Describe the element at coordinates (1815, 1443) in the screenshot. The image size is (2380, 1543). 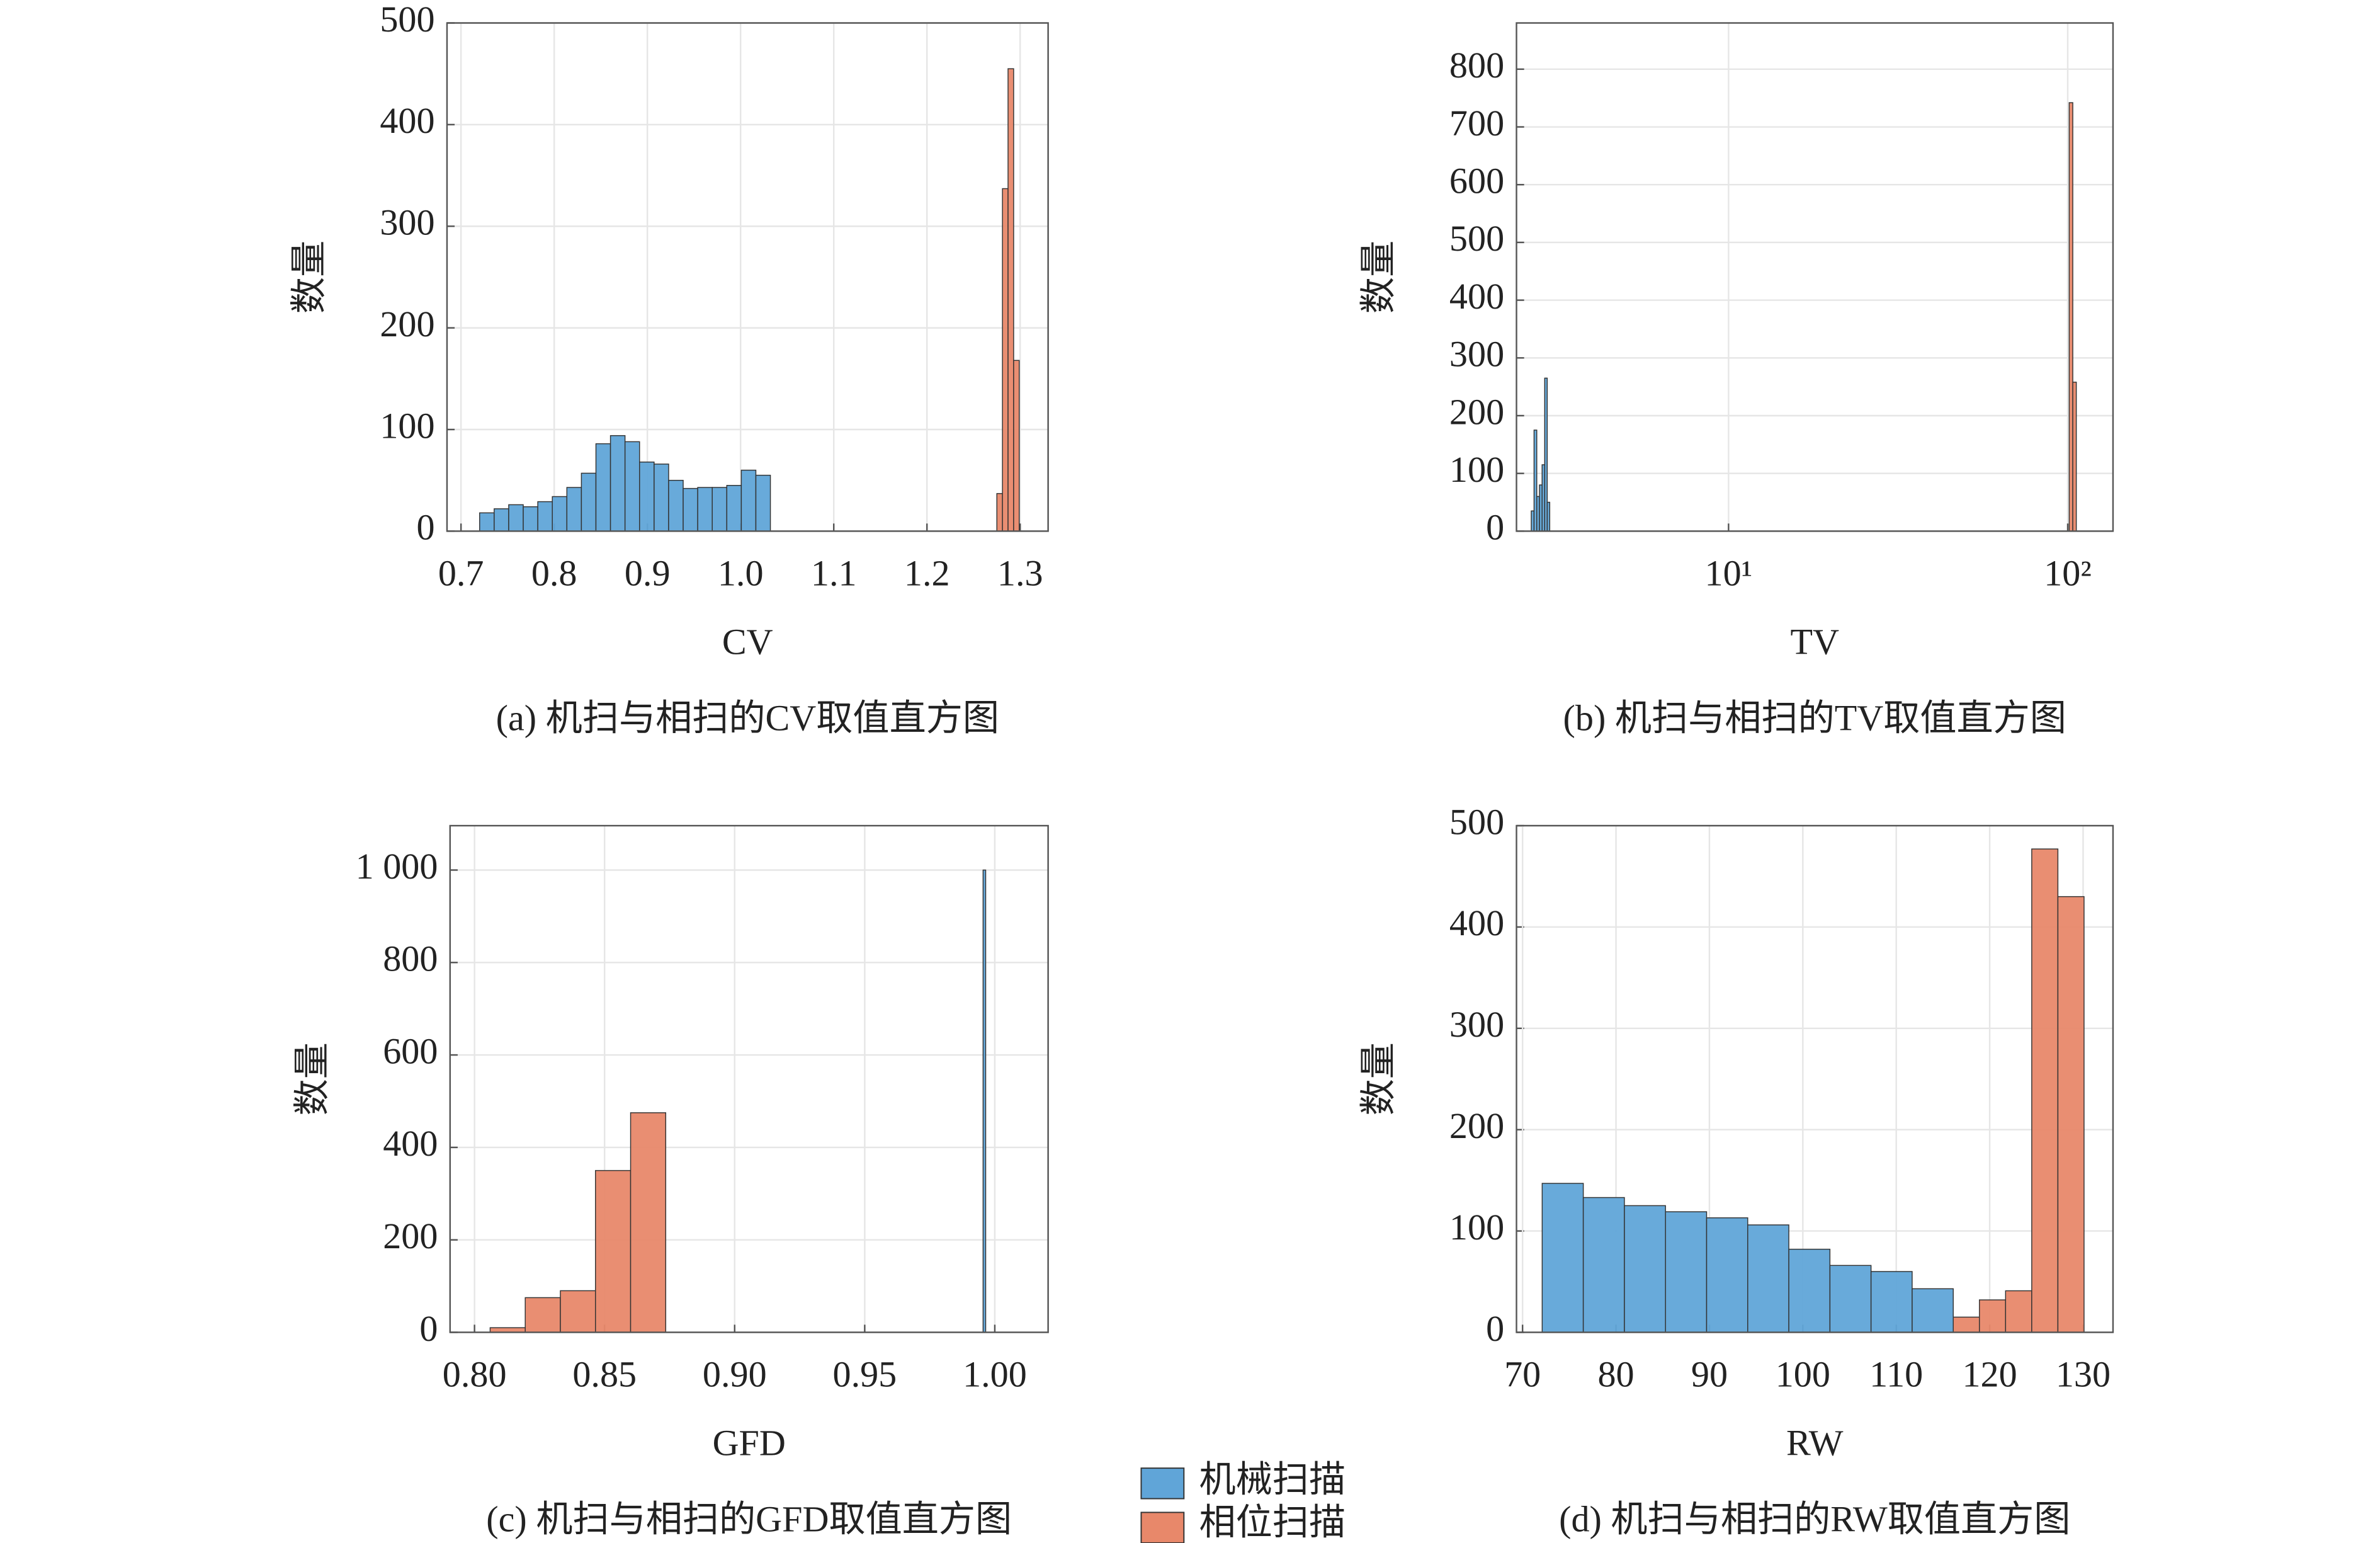
I see `x-axis-label: RW` at that location.